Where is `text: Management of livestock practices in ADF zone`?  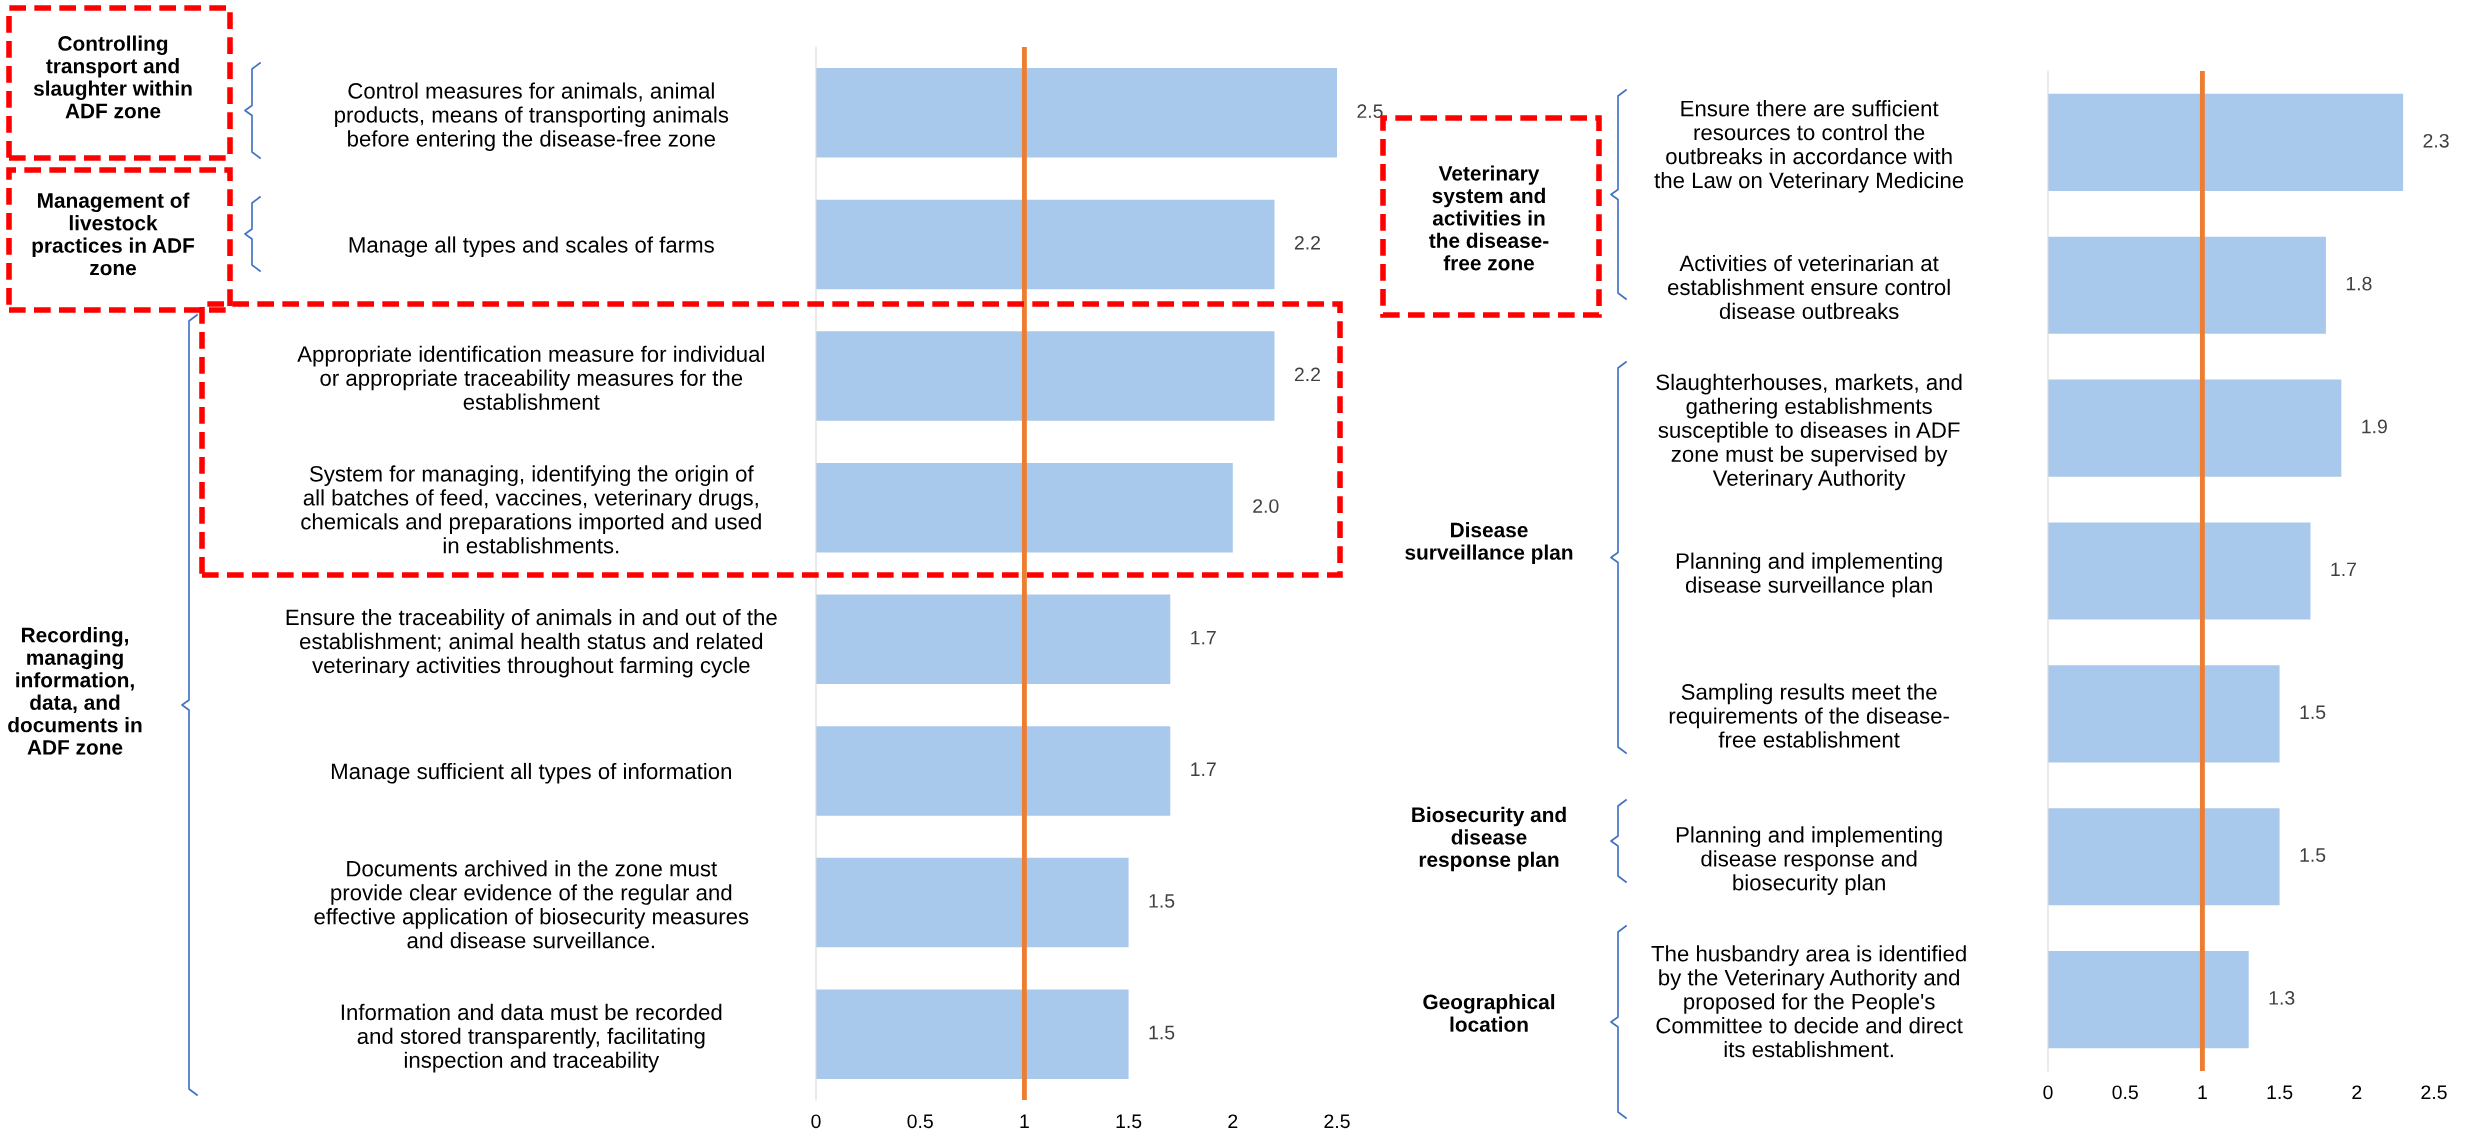 text: Management of livestock practices in ADF zone is located at coordinates (113, 234).